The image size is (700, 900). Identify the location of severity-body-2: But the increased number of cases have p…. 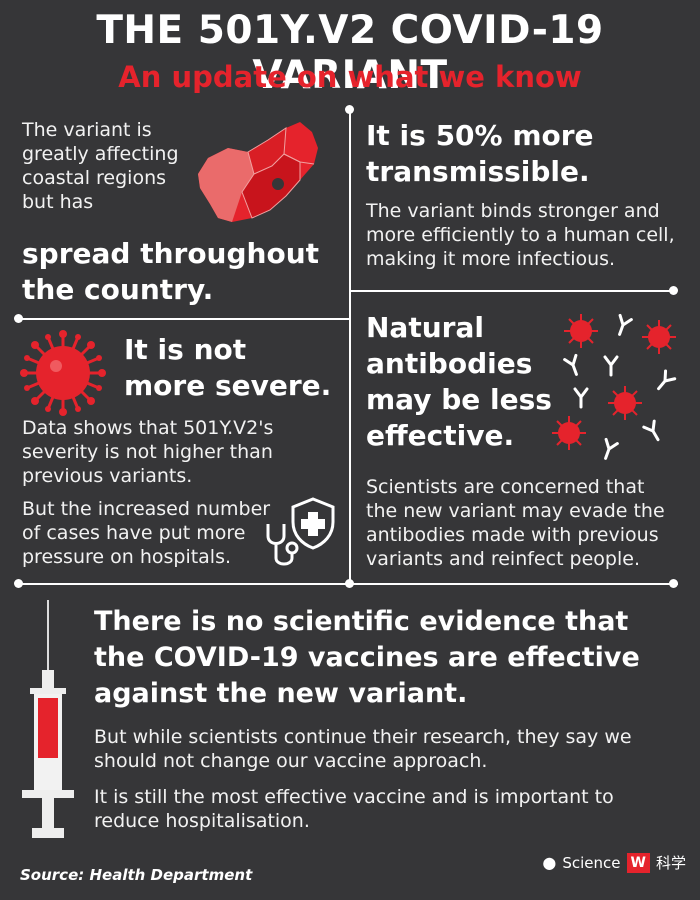
(146, 533).